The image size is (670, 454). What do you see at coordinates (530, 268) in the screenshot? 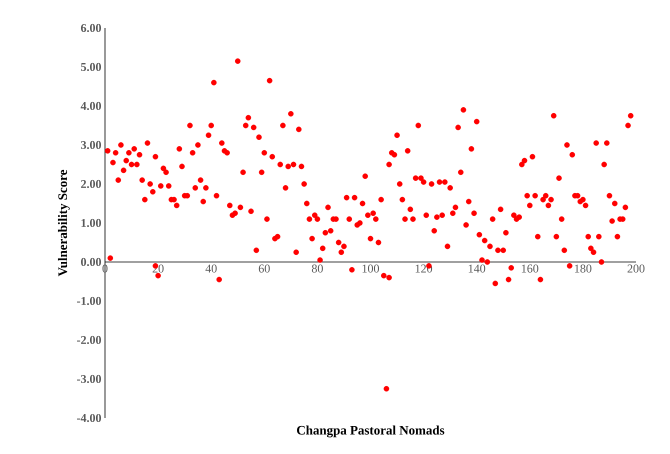
I see `x-tick-label: 160` at bounding box center [530, 268].